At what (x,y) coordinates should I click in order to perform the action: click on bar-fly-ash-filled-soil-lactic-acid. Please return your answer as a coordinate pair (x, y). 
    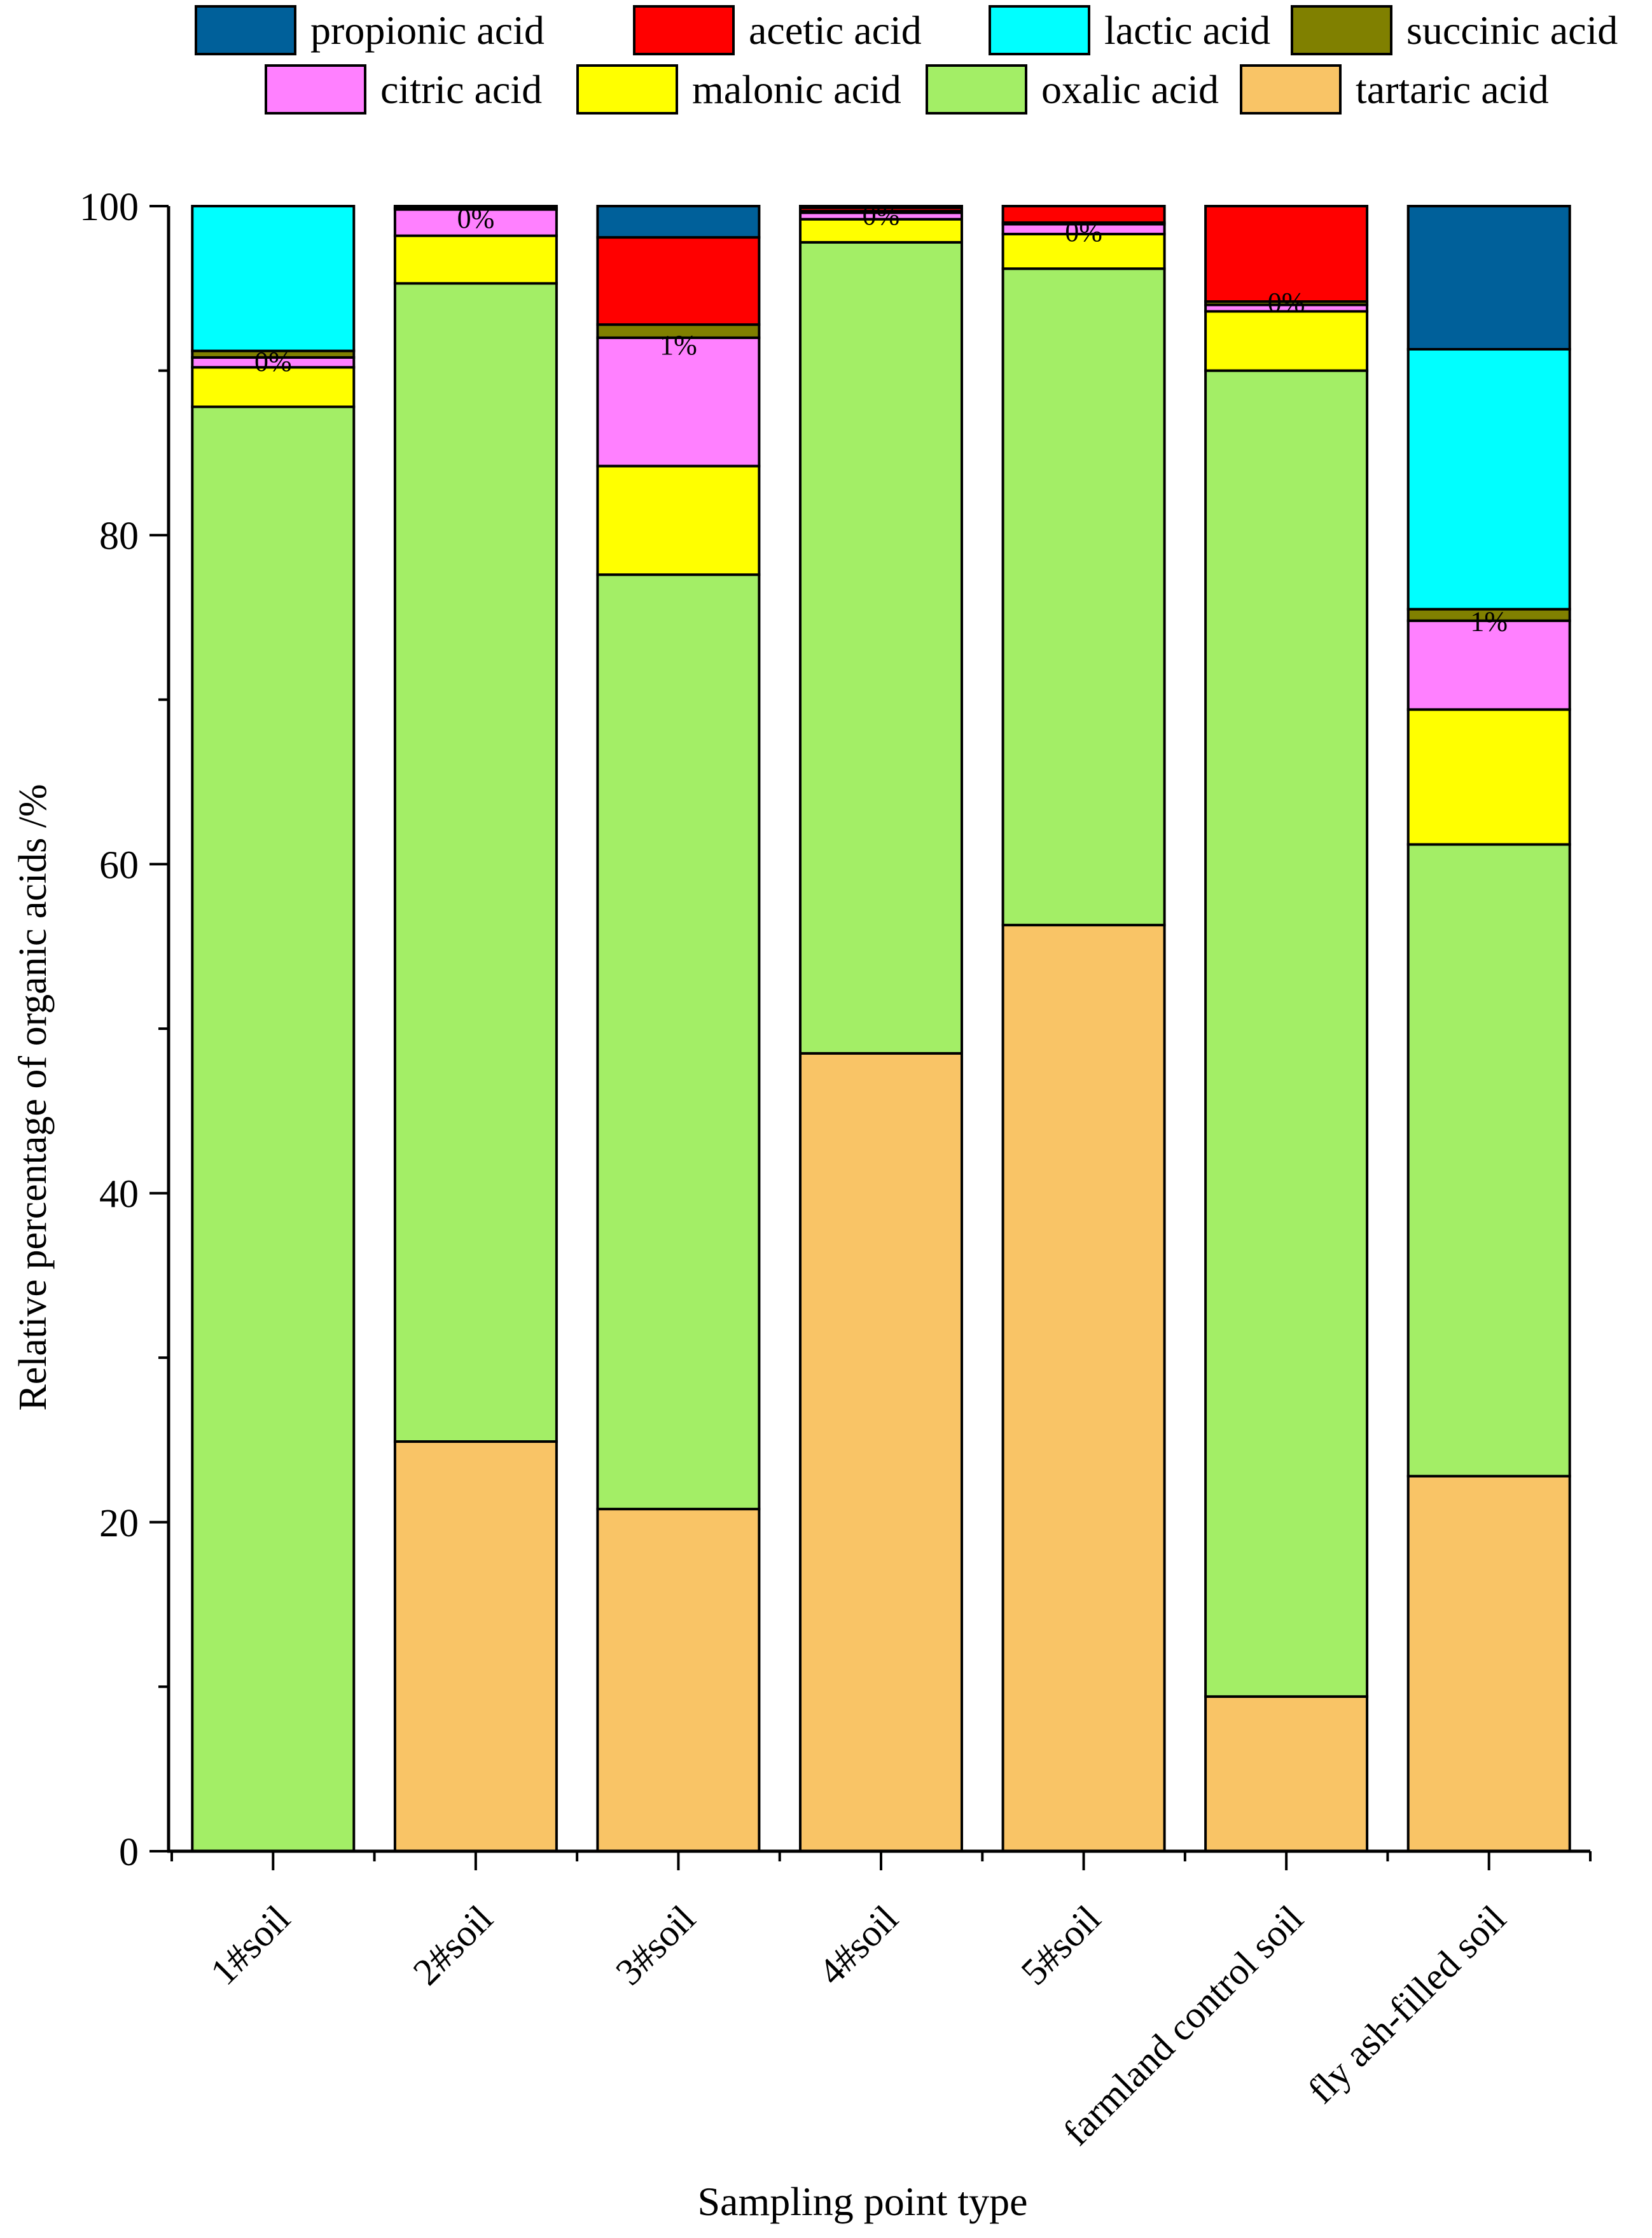
    Looking at the image, I should click on (1488, 479).